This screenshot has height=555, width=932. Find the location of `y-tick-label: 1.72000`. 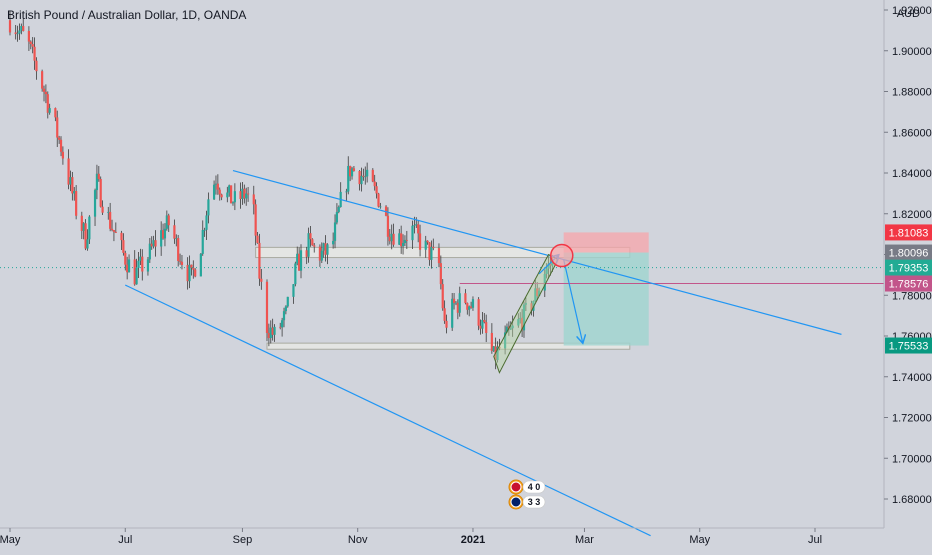

y-tick-label: 1.72000 is located at coordinates (912, 419).